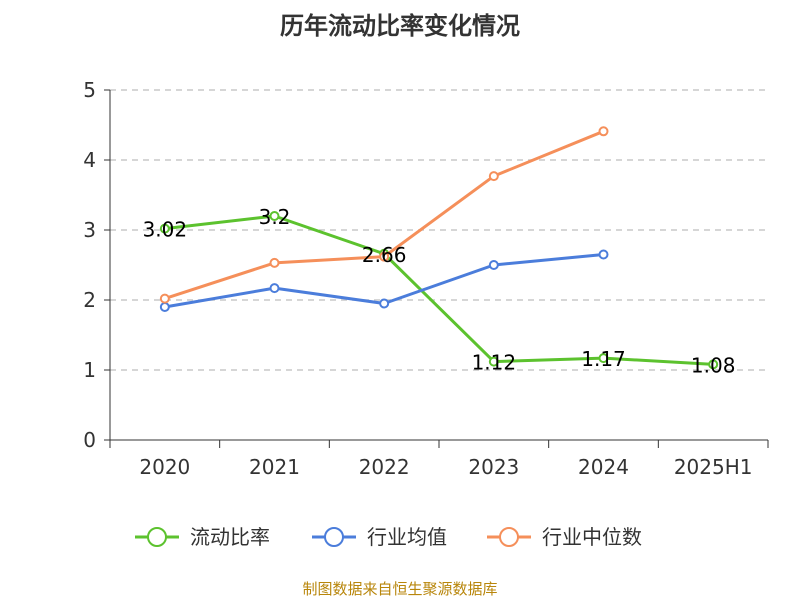 This screenshot has width=800, height=600. I want to click on data-label: 1.12, so click(494, 363).